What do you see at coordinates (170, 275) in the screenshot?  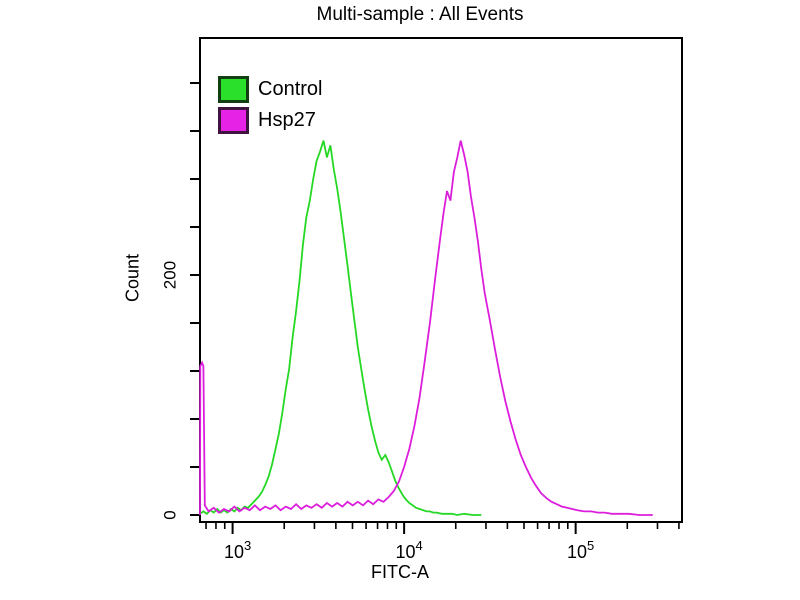 I see `y-tick-label: 200` at bounding box center [170, 275].